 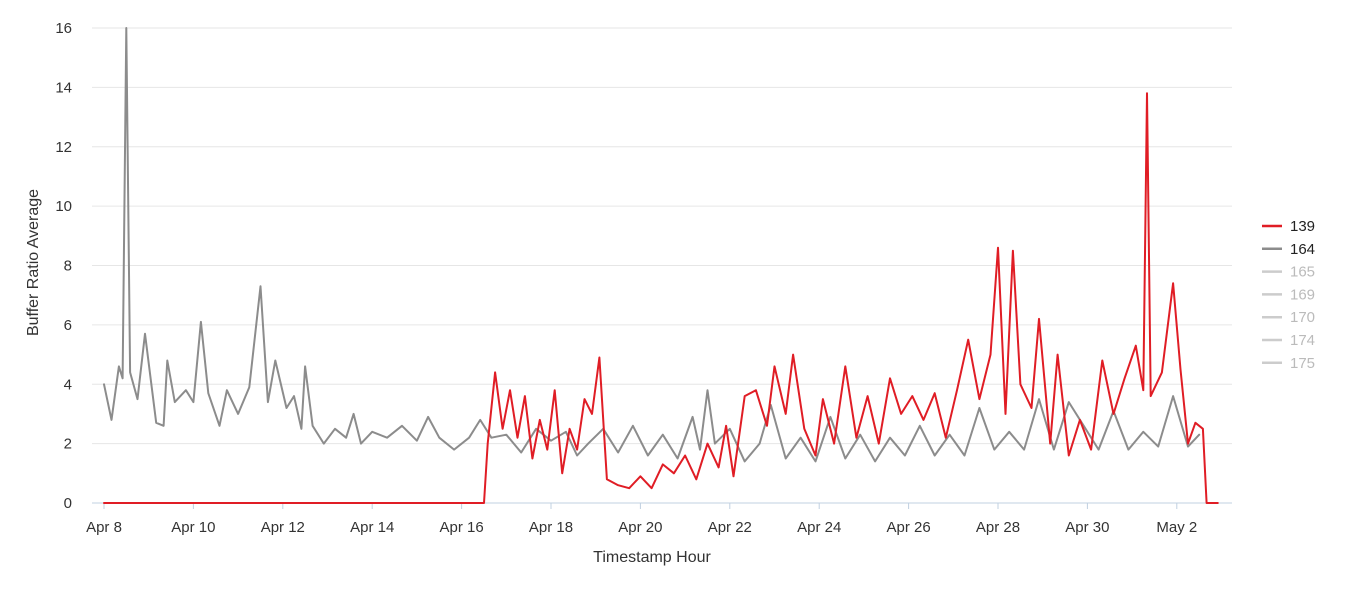 I want to click on legend-label: 170, so click(x=1302, y=317).